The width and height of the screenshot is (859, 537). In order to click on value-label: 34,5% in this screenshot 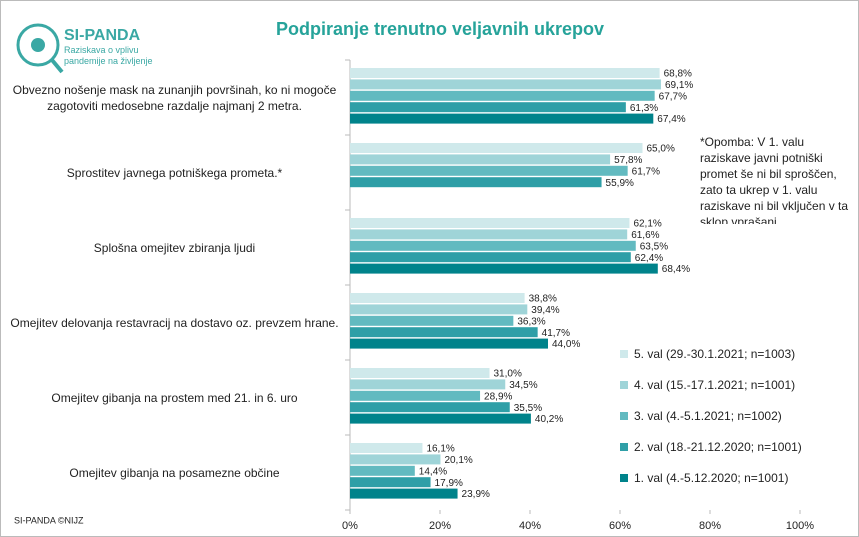, I will do `click(523, 385)`.